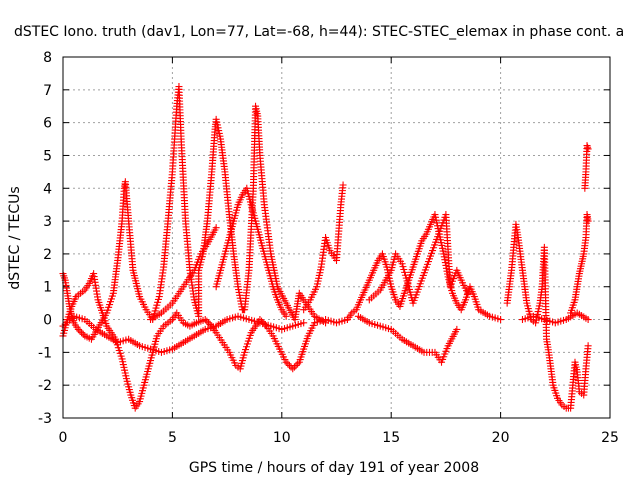 The height and width of the screenshot is (480, 640). Describe the element at coordinates (391, 438) in the screenshot. I see `x-tick-label: 15` at that location.